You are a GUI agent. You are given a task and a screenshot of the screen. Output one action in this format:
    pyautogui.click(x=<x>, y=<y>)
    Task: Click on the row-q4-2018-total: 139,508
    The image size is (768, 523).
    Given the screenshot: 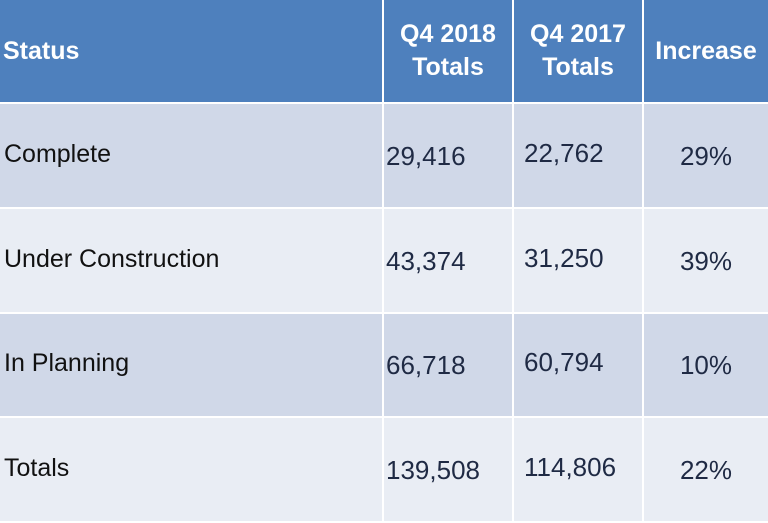 What is the action you would take?
    pyautogui.click(x=449, y=470)
    